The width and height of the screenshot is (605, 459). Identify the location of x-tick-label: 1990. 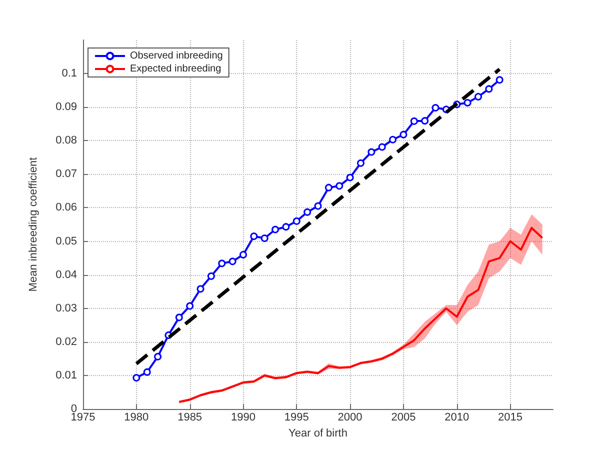
(243, 418).